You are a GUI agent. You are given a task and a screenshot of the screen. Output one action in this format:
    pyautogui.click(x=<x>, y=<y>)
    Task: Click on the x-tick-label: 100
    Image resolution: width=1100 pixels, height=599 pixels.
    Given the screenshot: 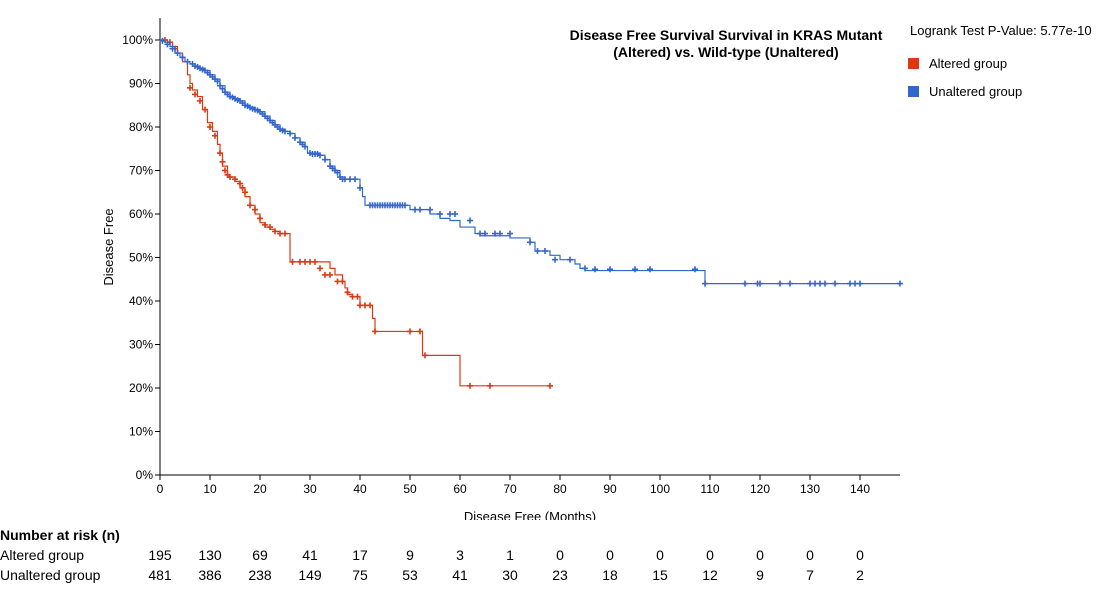 What is the action you would take?
    pyautogui.click(x=660, y=489)
    